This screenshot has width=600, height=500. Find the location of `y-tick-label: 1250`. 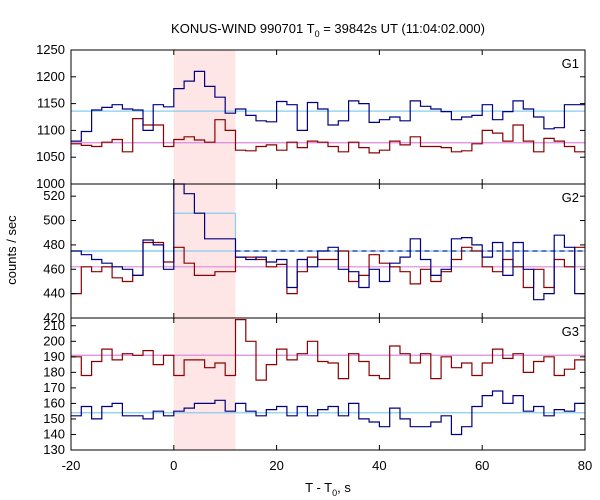

y-tick-label: 1250 is located at coordinates (50, 49).